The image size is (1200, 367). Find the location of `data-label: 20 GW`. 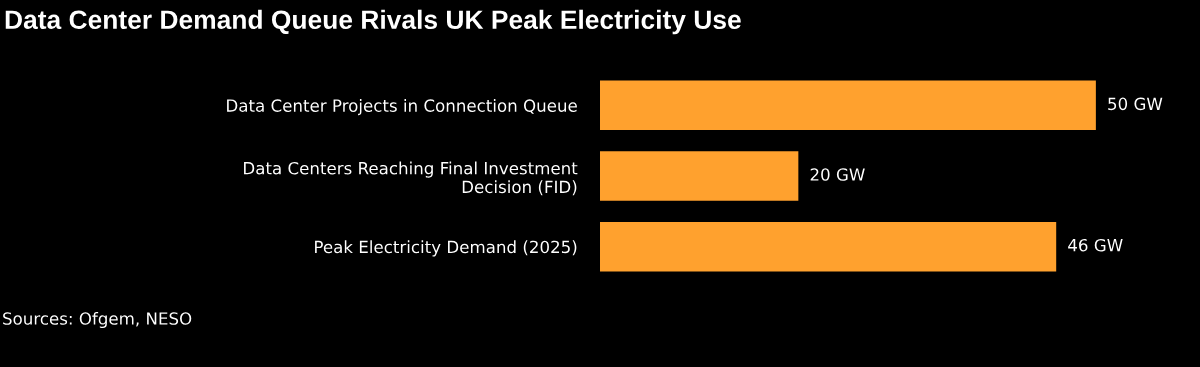

data-label: 20 GW is located at coordinates (837, 174).